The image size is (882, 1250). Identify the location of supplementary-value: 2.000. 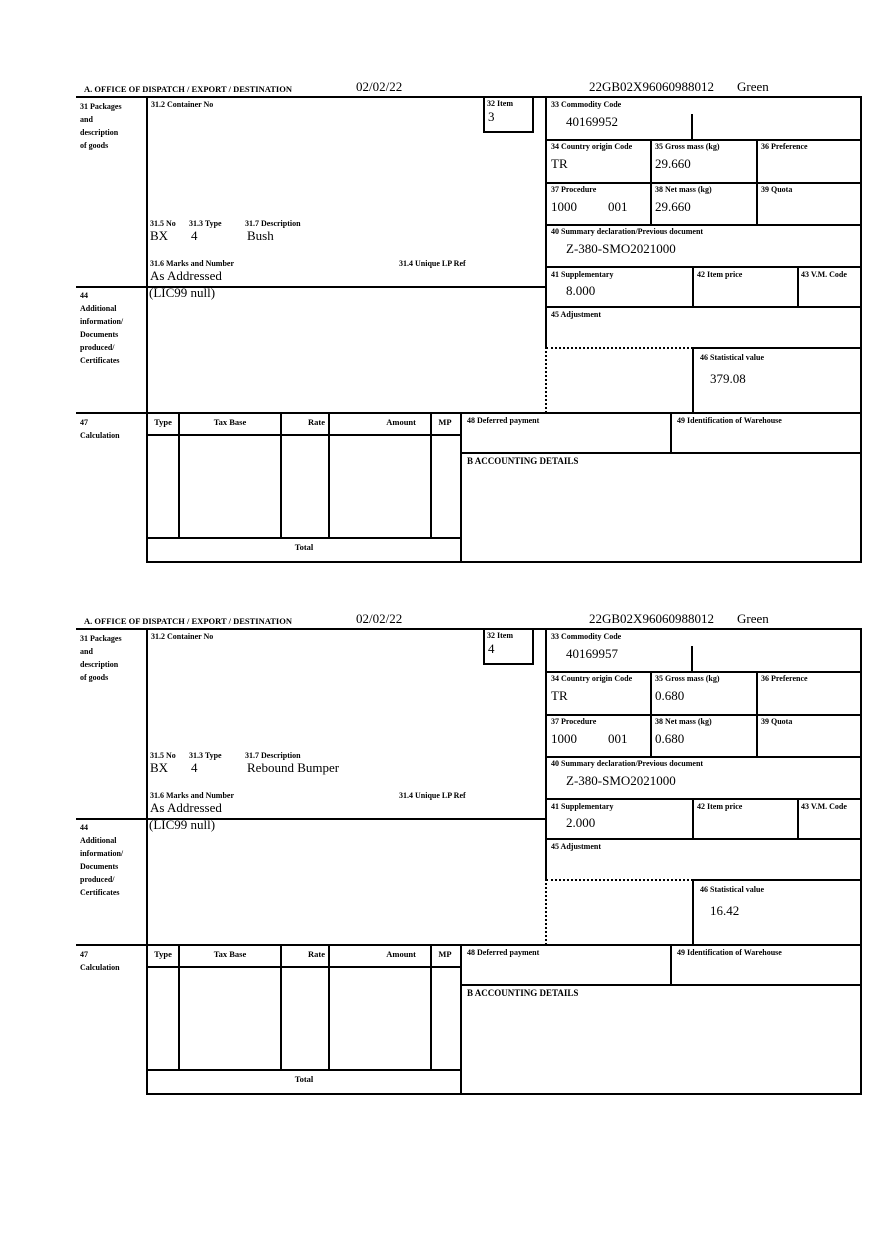
(581, 822).